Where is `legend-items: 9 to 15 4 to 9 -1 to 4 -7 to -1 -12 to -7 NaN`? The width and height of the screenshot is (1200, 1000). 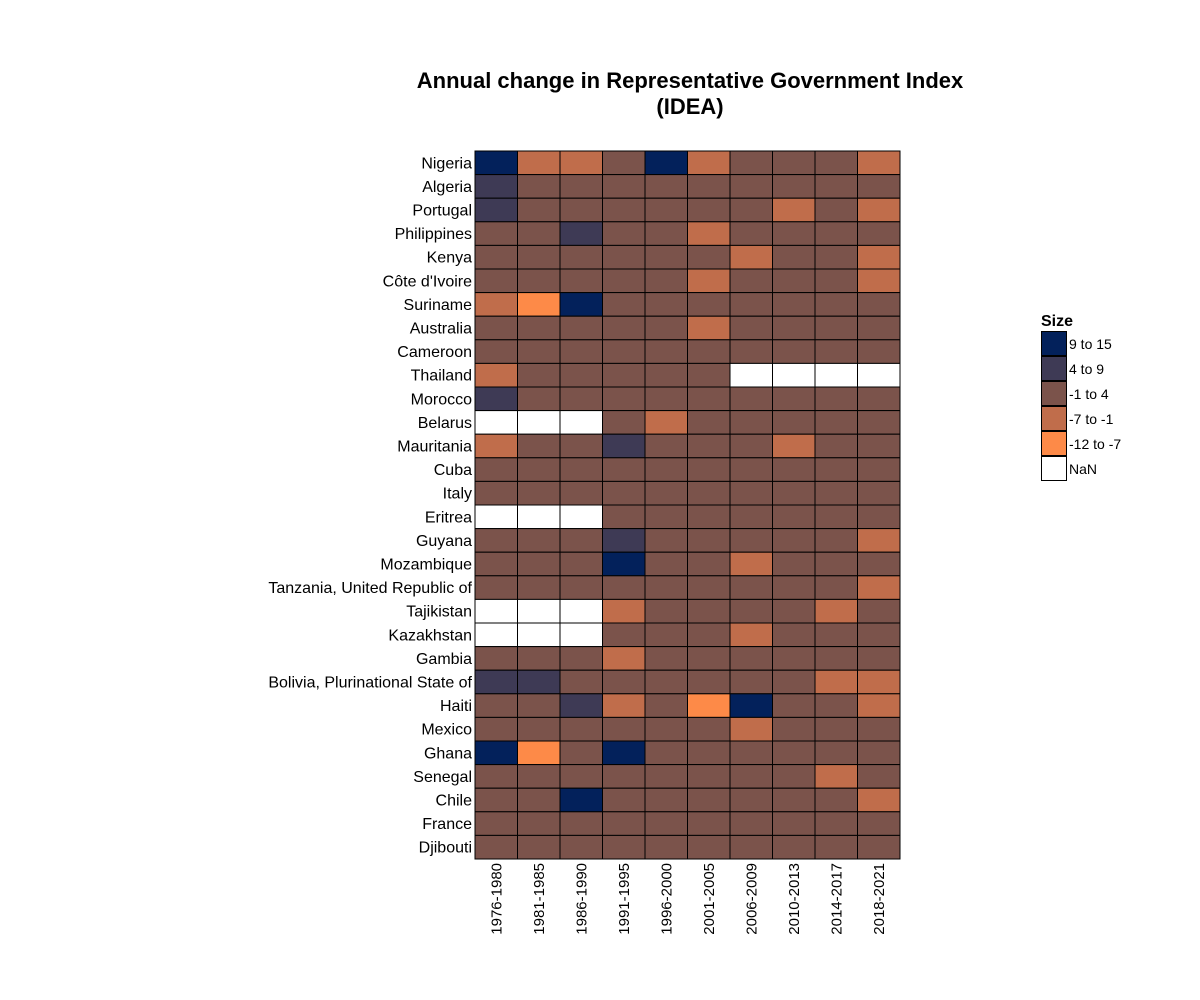
legend-items: 9 to 15 4 to 9 -1 to 4 -7 to -1 -12 to -7 NaN is located at coordinates (1081, 405).